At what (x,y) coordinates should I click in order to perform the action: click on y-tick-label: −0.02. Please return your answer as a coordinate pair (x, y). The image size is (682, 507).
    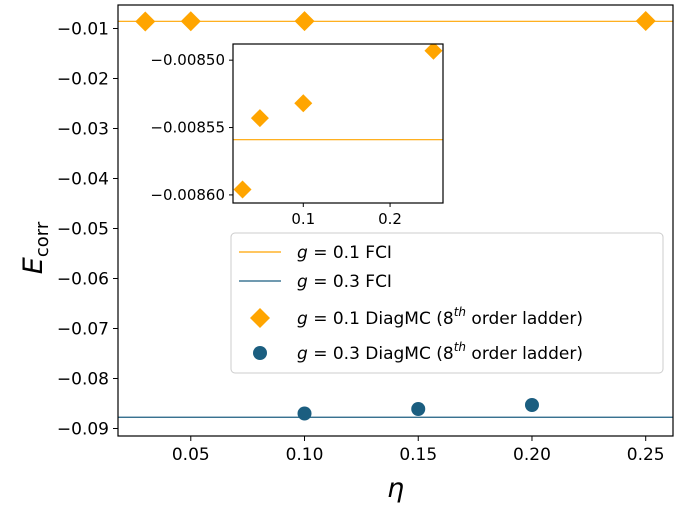
    Looking at the image, I should click on (83, 80).